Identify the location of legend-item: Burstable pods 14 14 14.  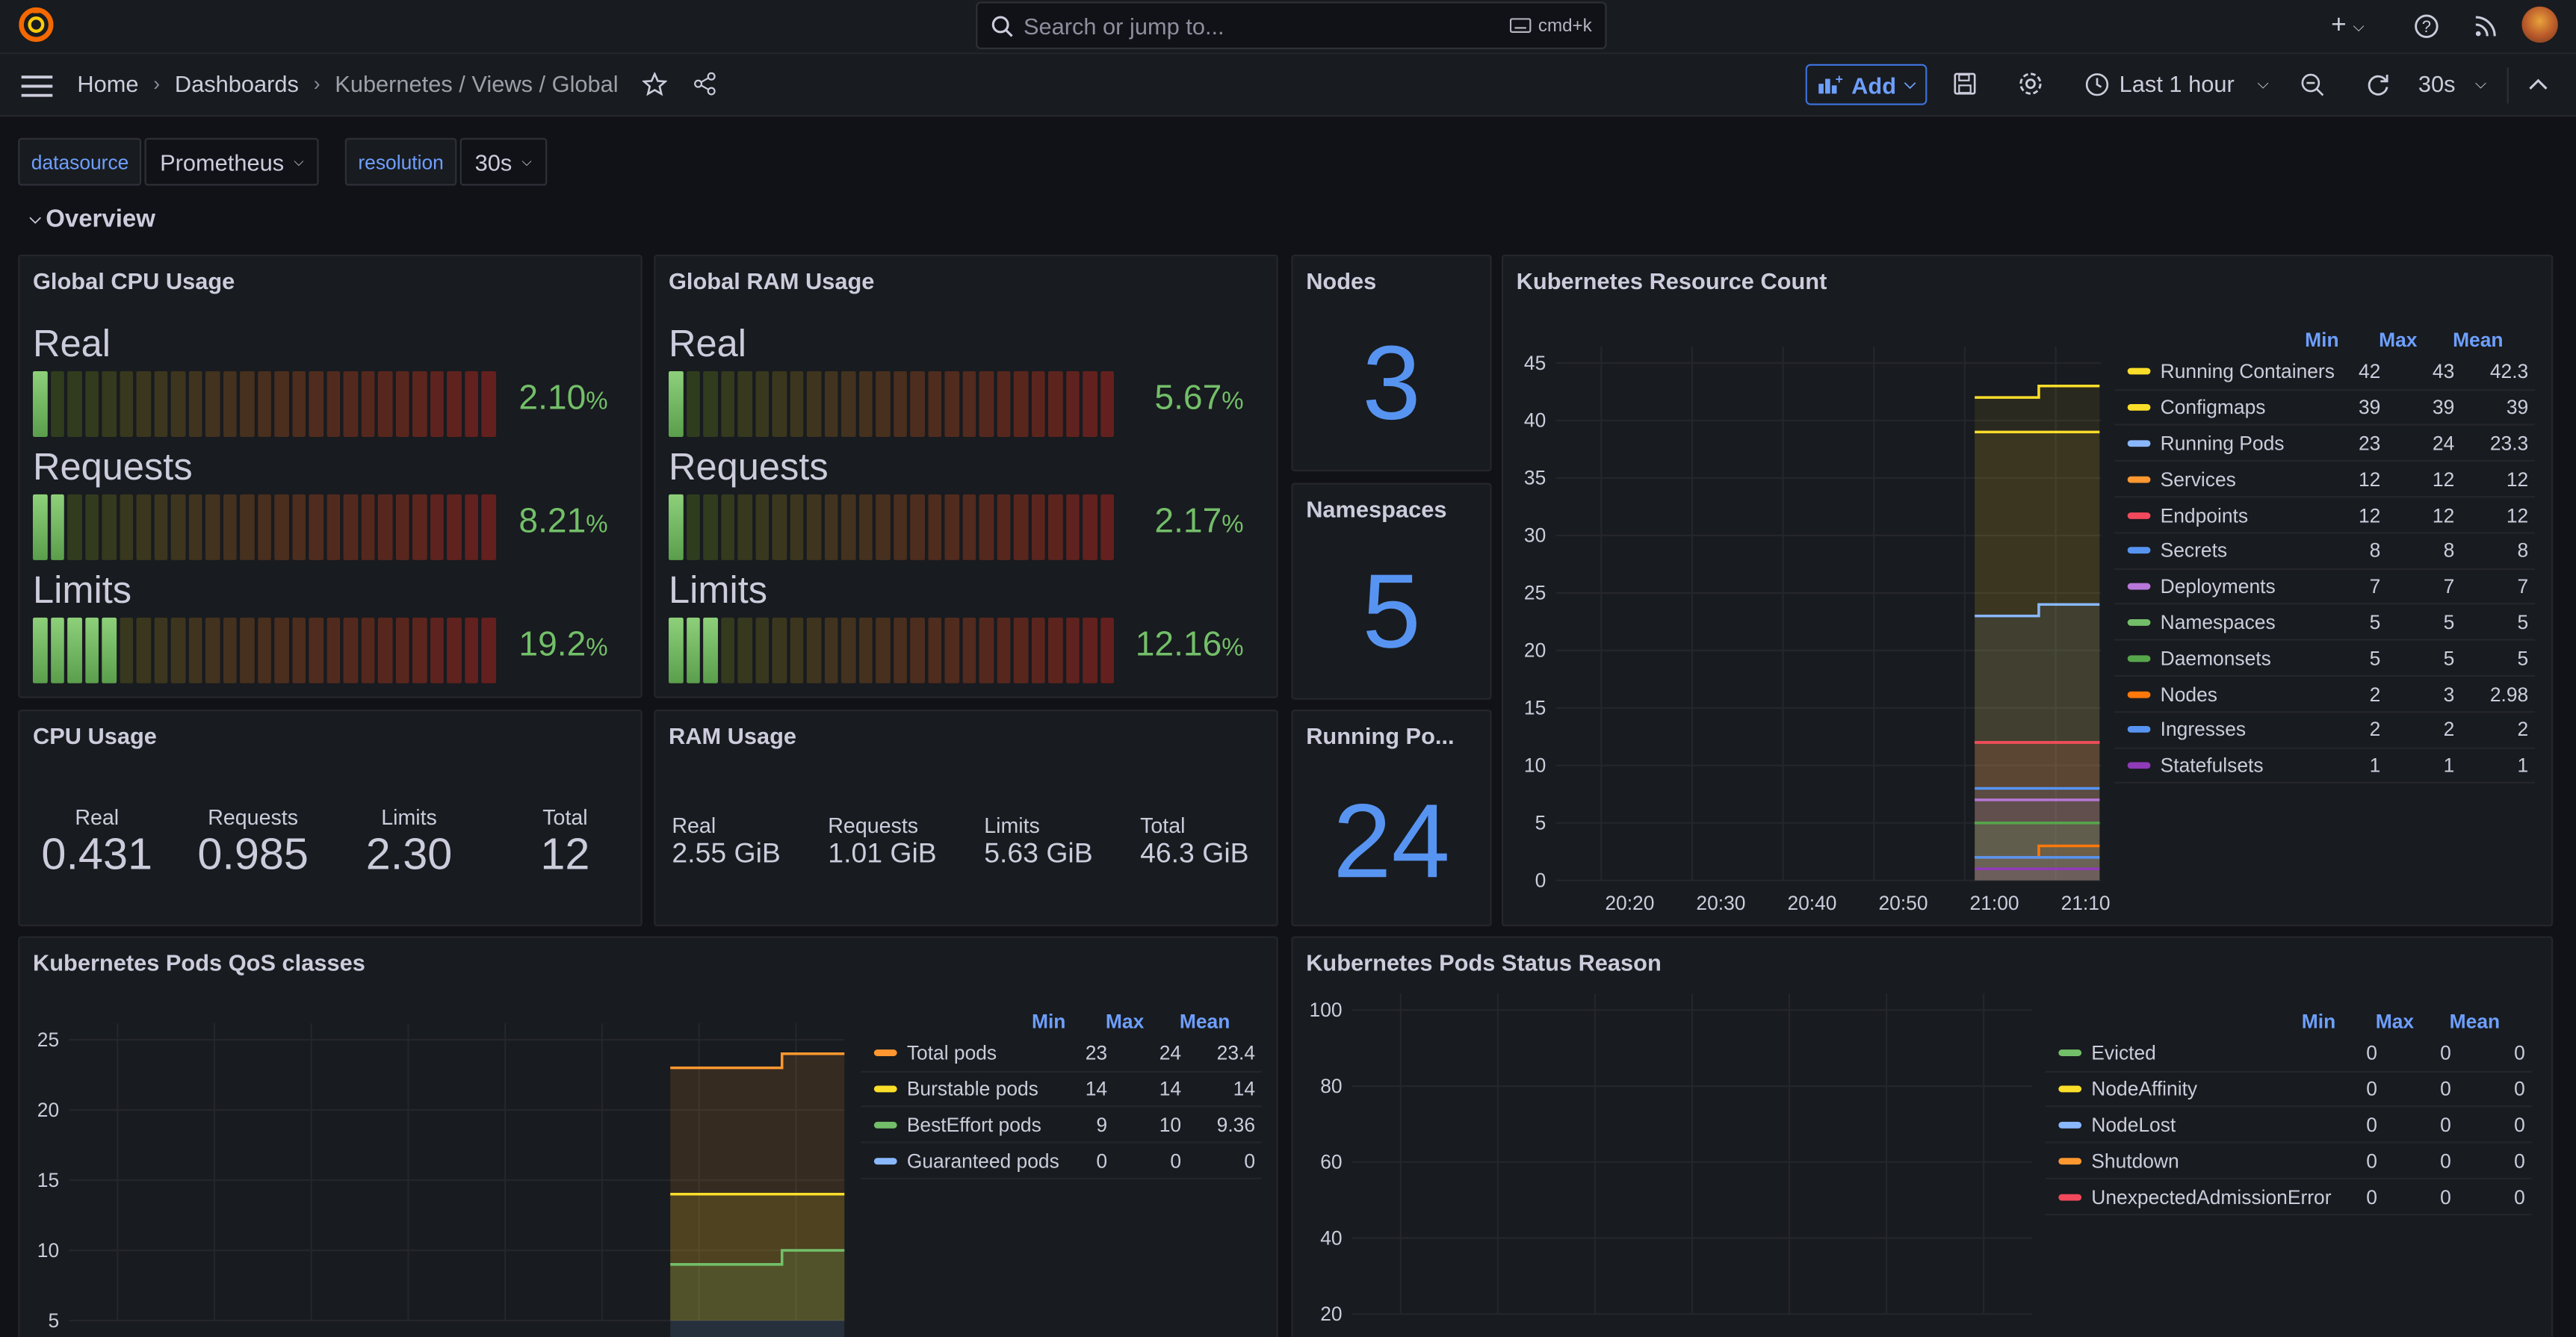
(1061, 1090).